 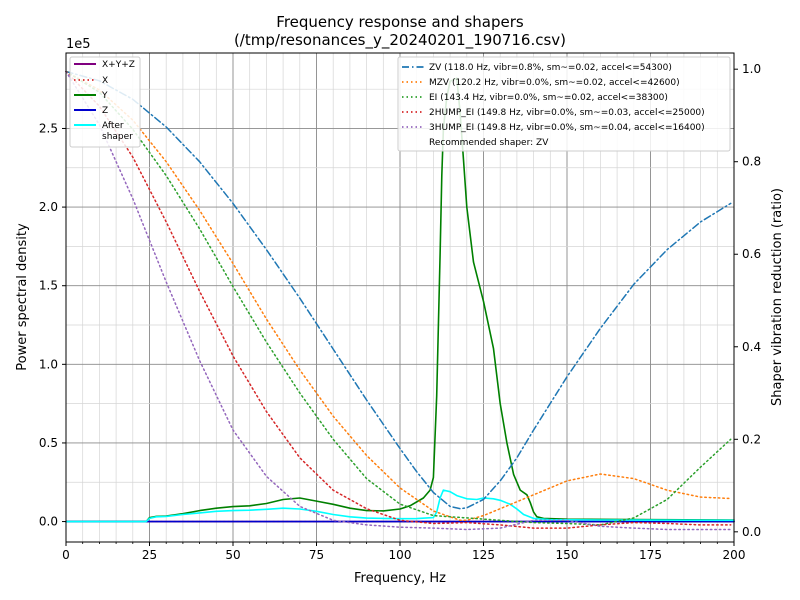 What do you see at coordinates (483, 555) in the screenshot?
I see `x-tick-label-5: 125` at bounding box center [483, 555].